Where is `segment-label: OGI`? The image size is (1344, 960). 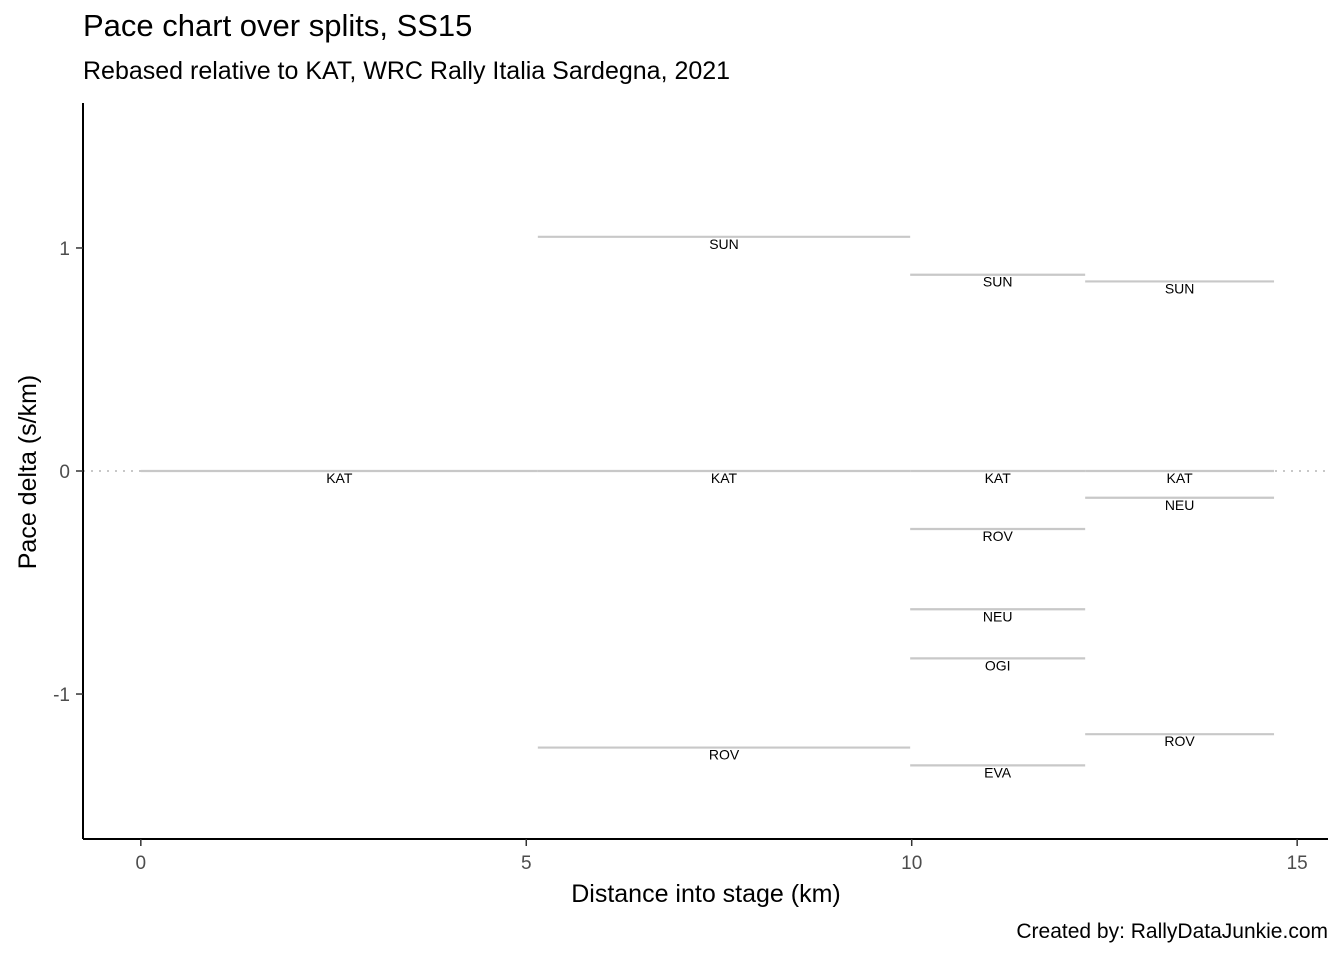 segment-label: OGI is located at coordinates (998, 665).